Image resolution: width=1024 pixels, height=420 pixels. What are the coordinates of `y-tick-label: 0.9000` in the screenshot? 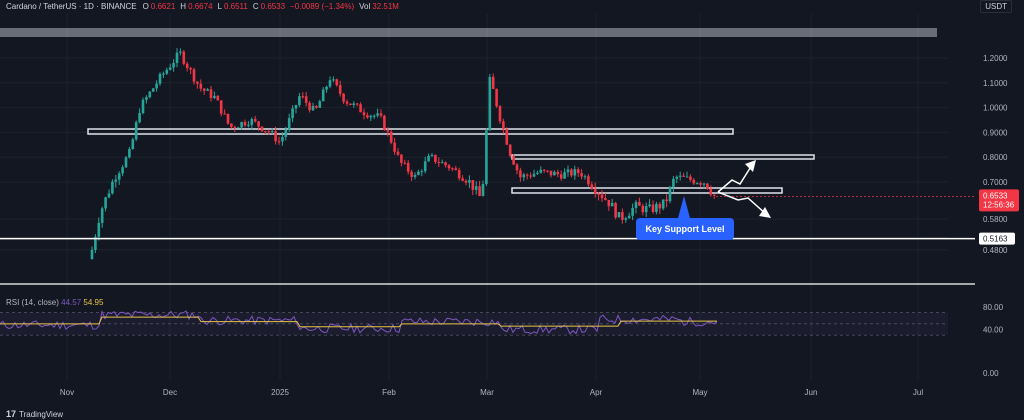 It's located at (995, 132).